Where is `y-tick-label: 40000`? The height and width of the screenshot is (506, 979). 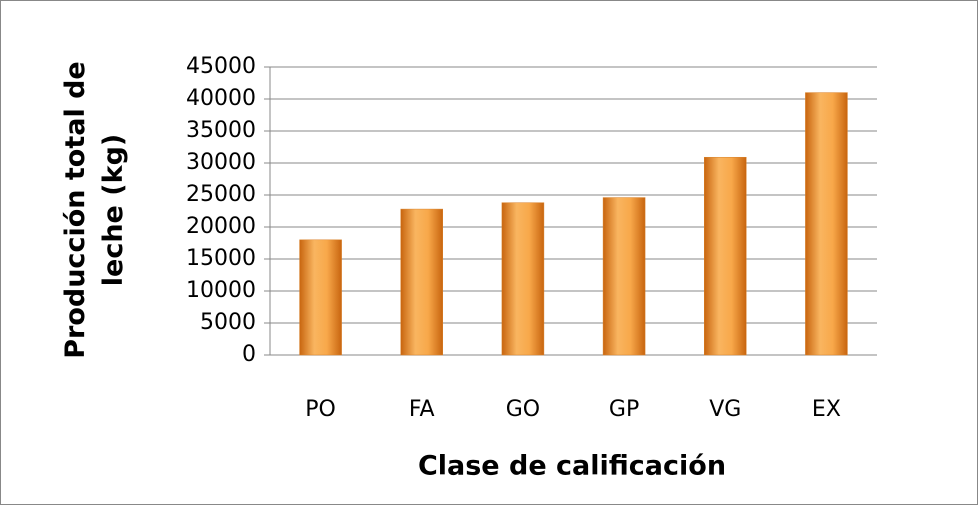
y-tick-label: 40000 is located at coordinates (221, 98).